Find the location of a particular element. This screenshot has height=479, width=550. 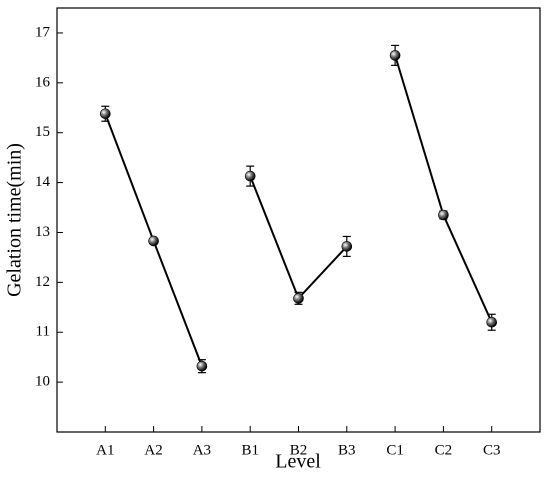

x-tick-label: B3 is located at coordinates (347, 450).